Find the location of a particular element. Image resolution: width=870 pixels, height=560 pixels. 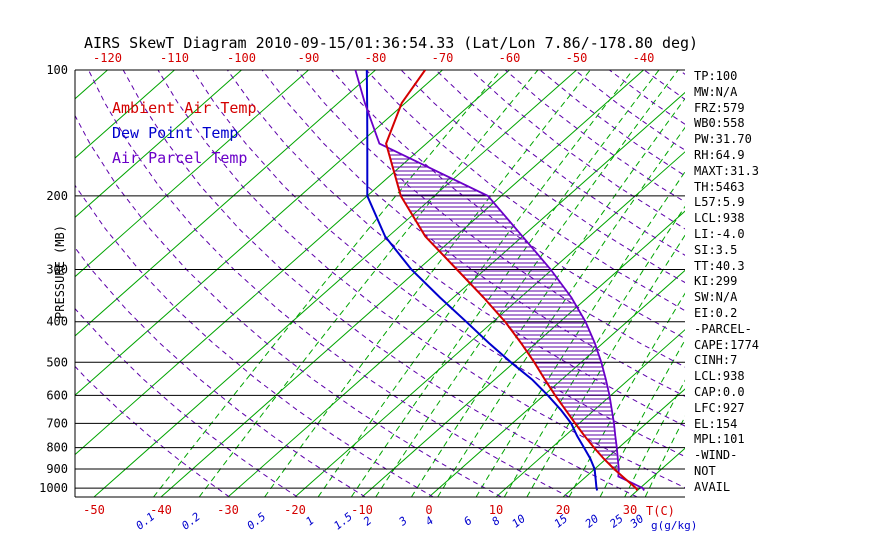

stat-line: KI:299 is located at coordinates (716, 281).